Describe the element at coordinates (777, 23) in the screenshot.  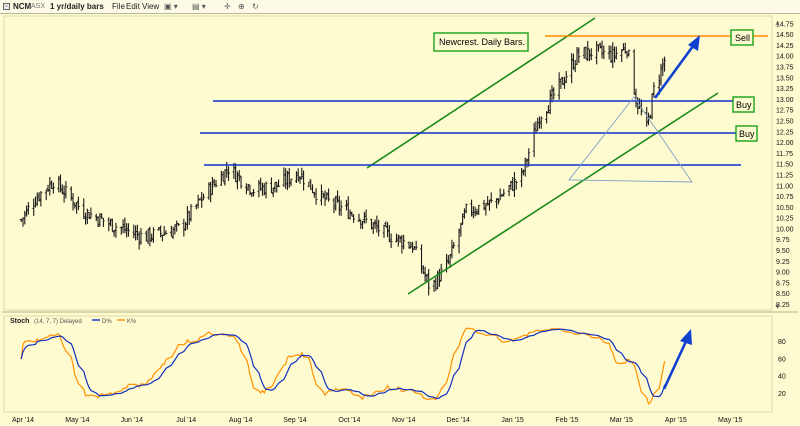
I see `scroll-up-icon: ▲` at that location.